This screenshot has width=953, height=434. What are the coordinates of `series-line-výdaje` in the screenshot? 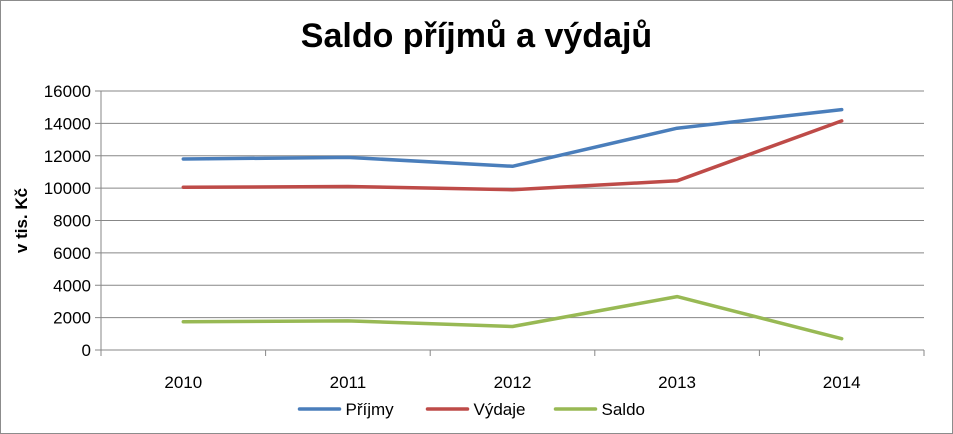 It's located at (512, 155).